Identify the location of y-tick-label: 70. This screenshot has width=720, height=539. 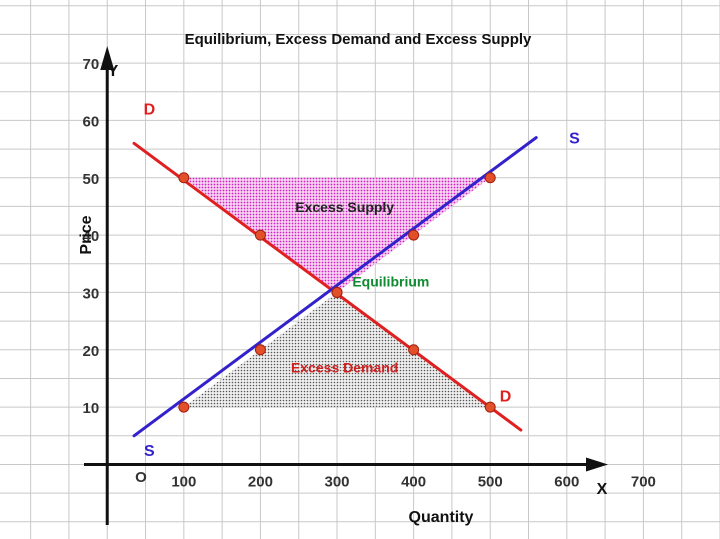
(91, 64).